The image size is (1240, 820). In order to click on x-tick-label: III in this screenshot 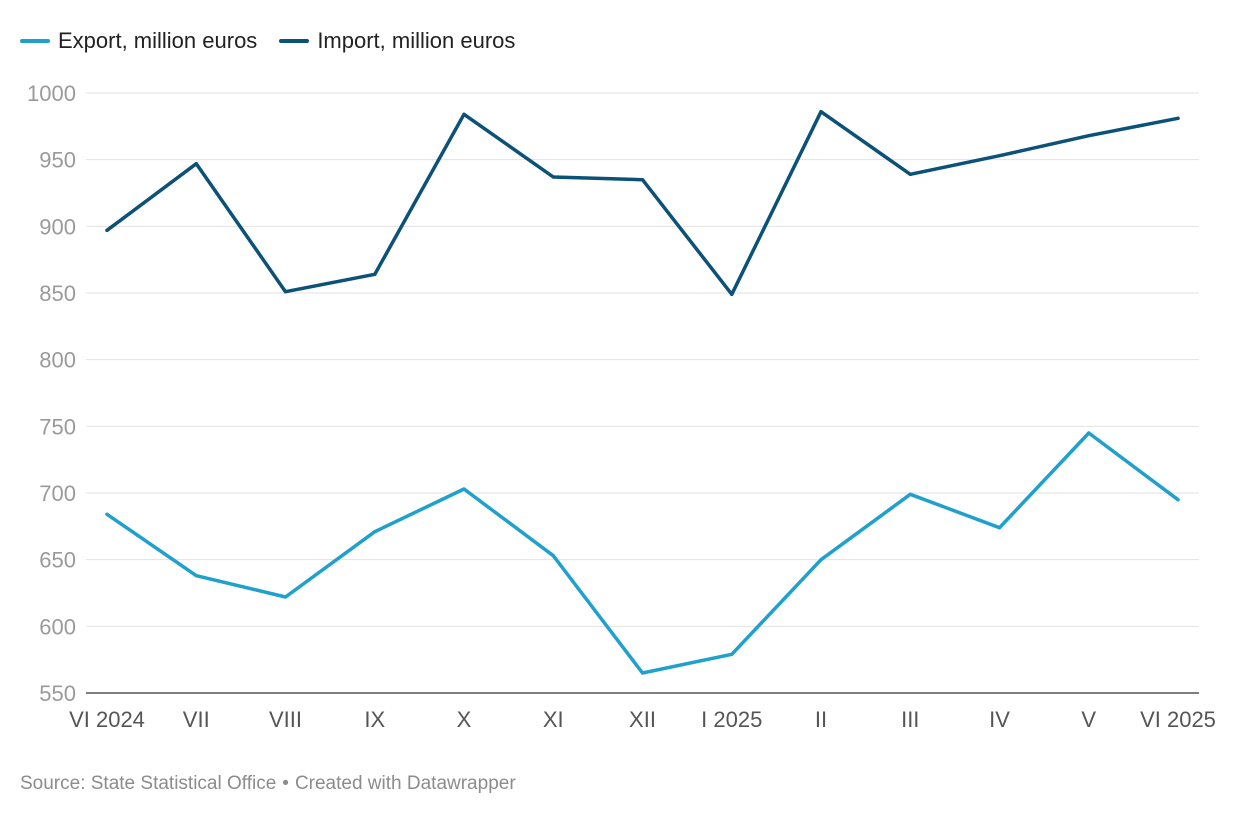, I will do `click(910, 719)`.